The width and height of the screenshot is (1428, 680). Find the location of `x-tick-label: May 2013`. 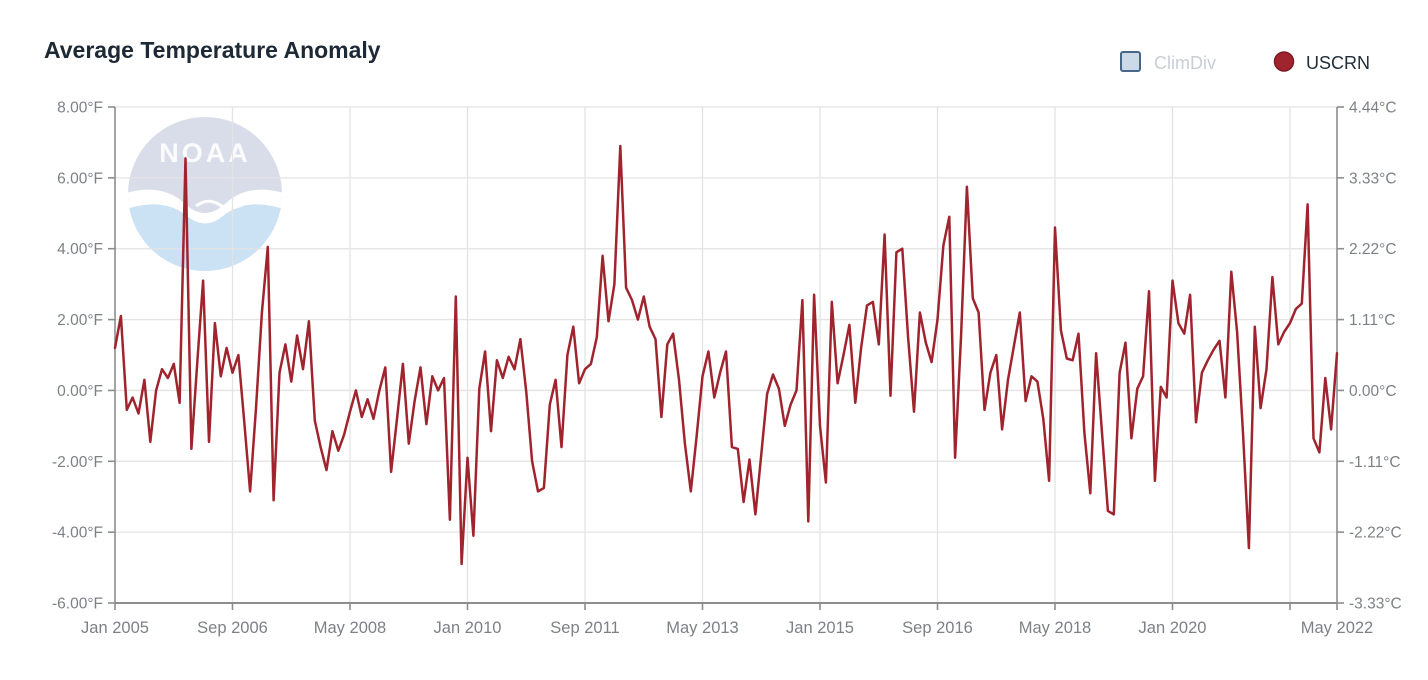

x-tick-label: May 2013 is located at coordinates (702, 628).